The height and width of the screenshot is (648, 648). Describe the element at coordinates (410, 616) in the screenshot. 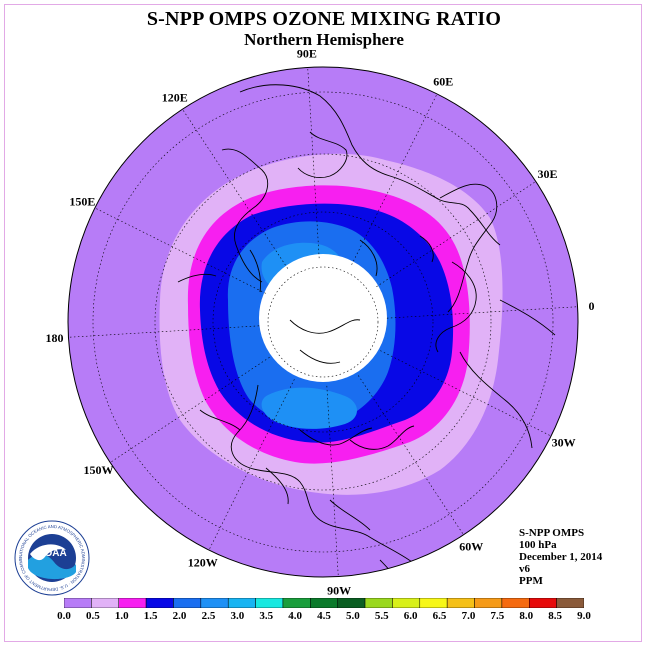

I see `color-bar-tick-label: 6.0` at that location.